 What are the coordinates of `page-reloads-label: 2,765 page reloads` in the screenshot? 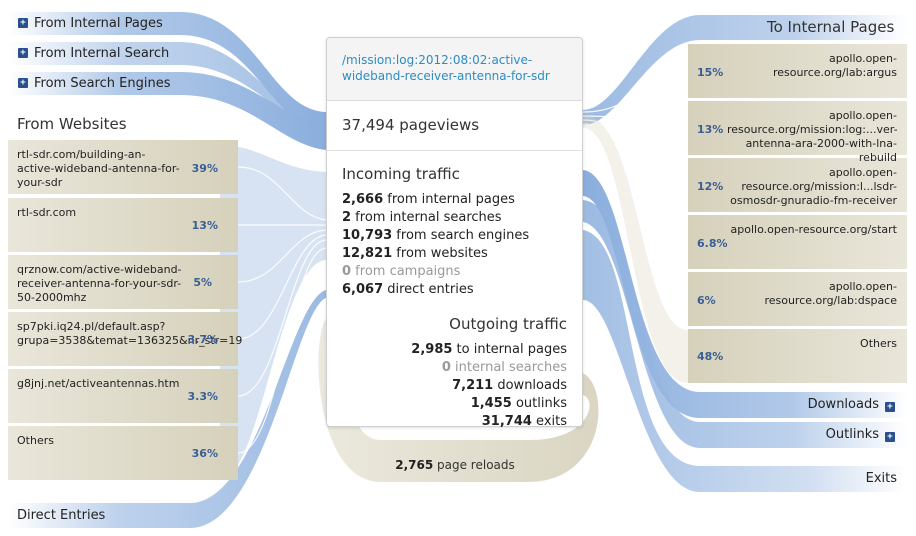 It's located at (455, 465).